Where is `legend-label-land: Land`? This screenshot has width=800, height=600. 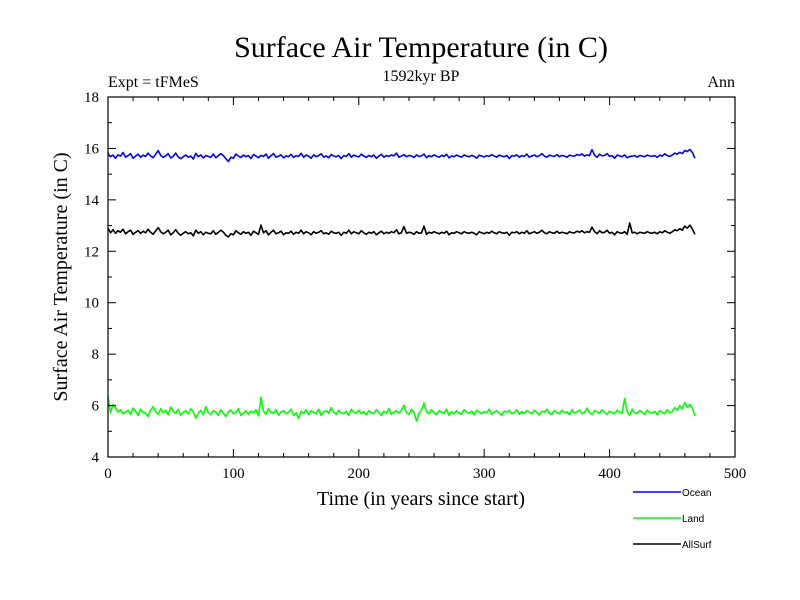 legend-label-land: Land is located at coordinates (693, 519).